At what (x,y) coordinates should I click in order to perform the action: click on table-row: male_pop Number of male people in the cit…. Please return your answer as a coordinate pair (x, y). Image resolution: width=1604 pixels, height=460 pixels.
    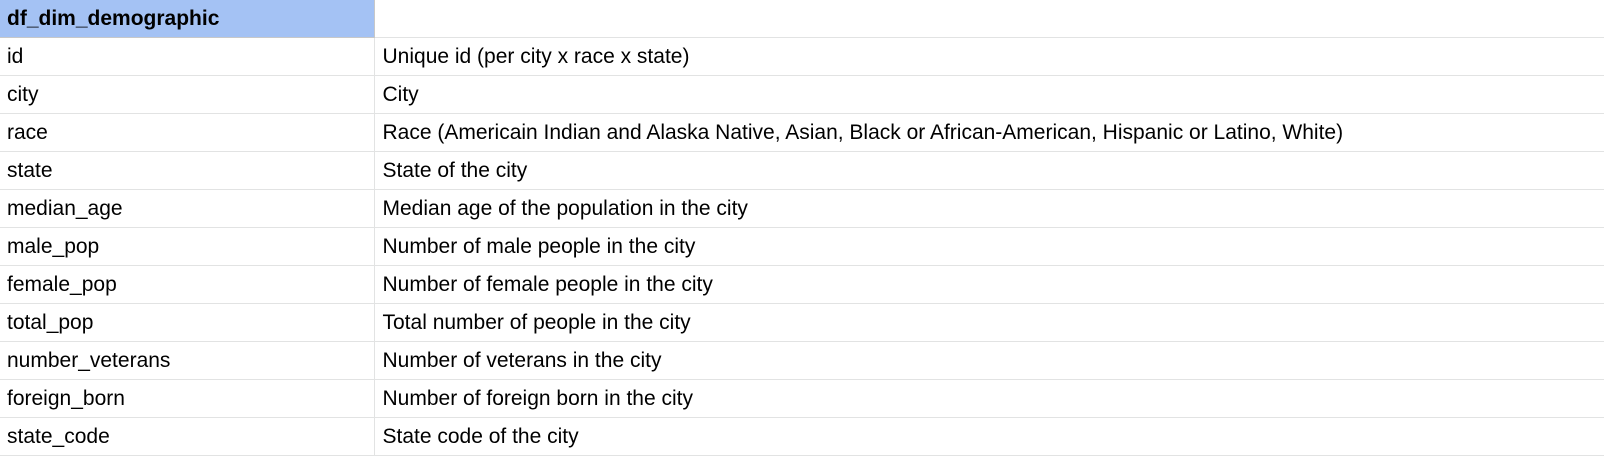
    Looking at the image, I should click on (802, 246).